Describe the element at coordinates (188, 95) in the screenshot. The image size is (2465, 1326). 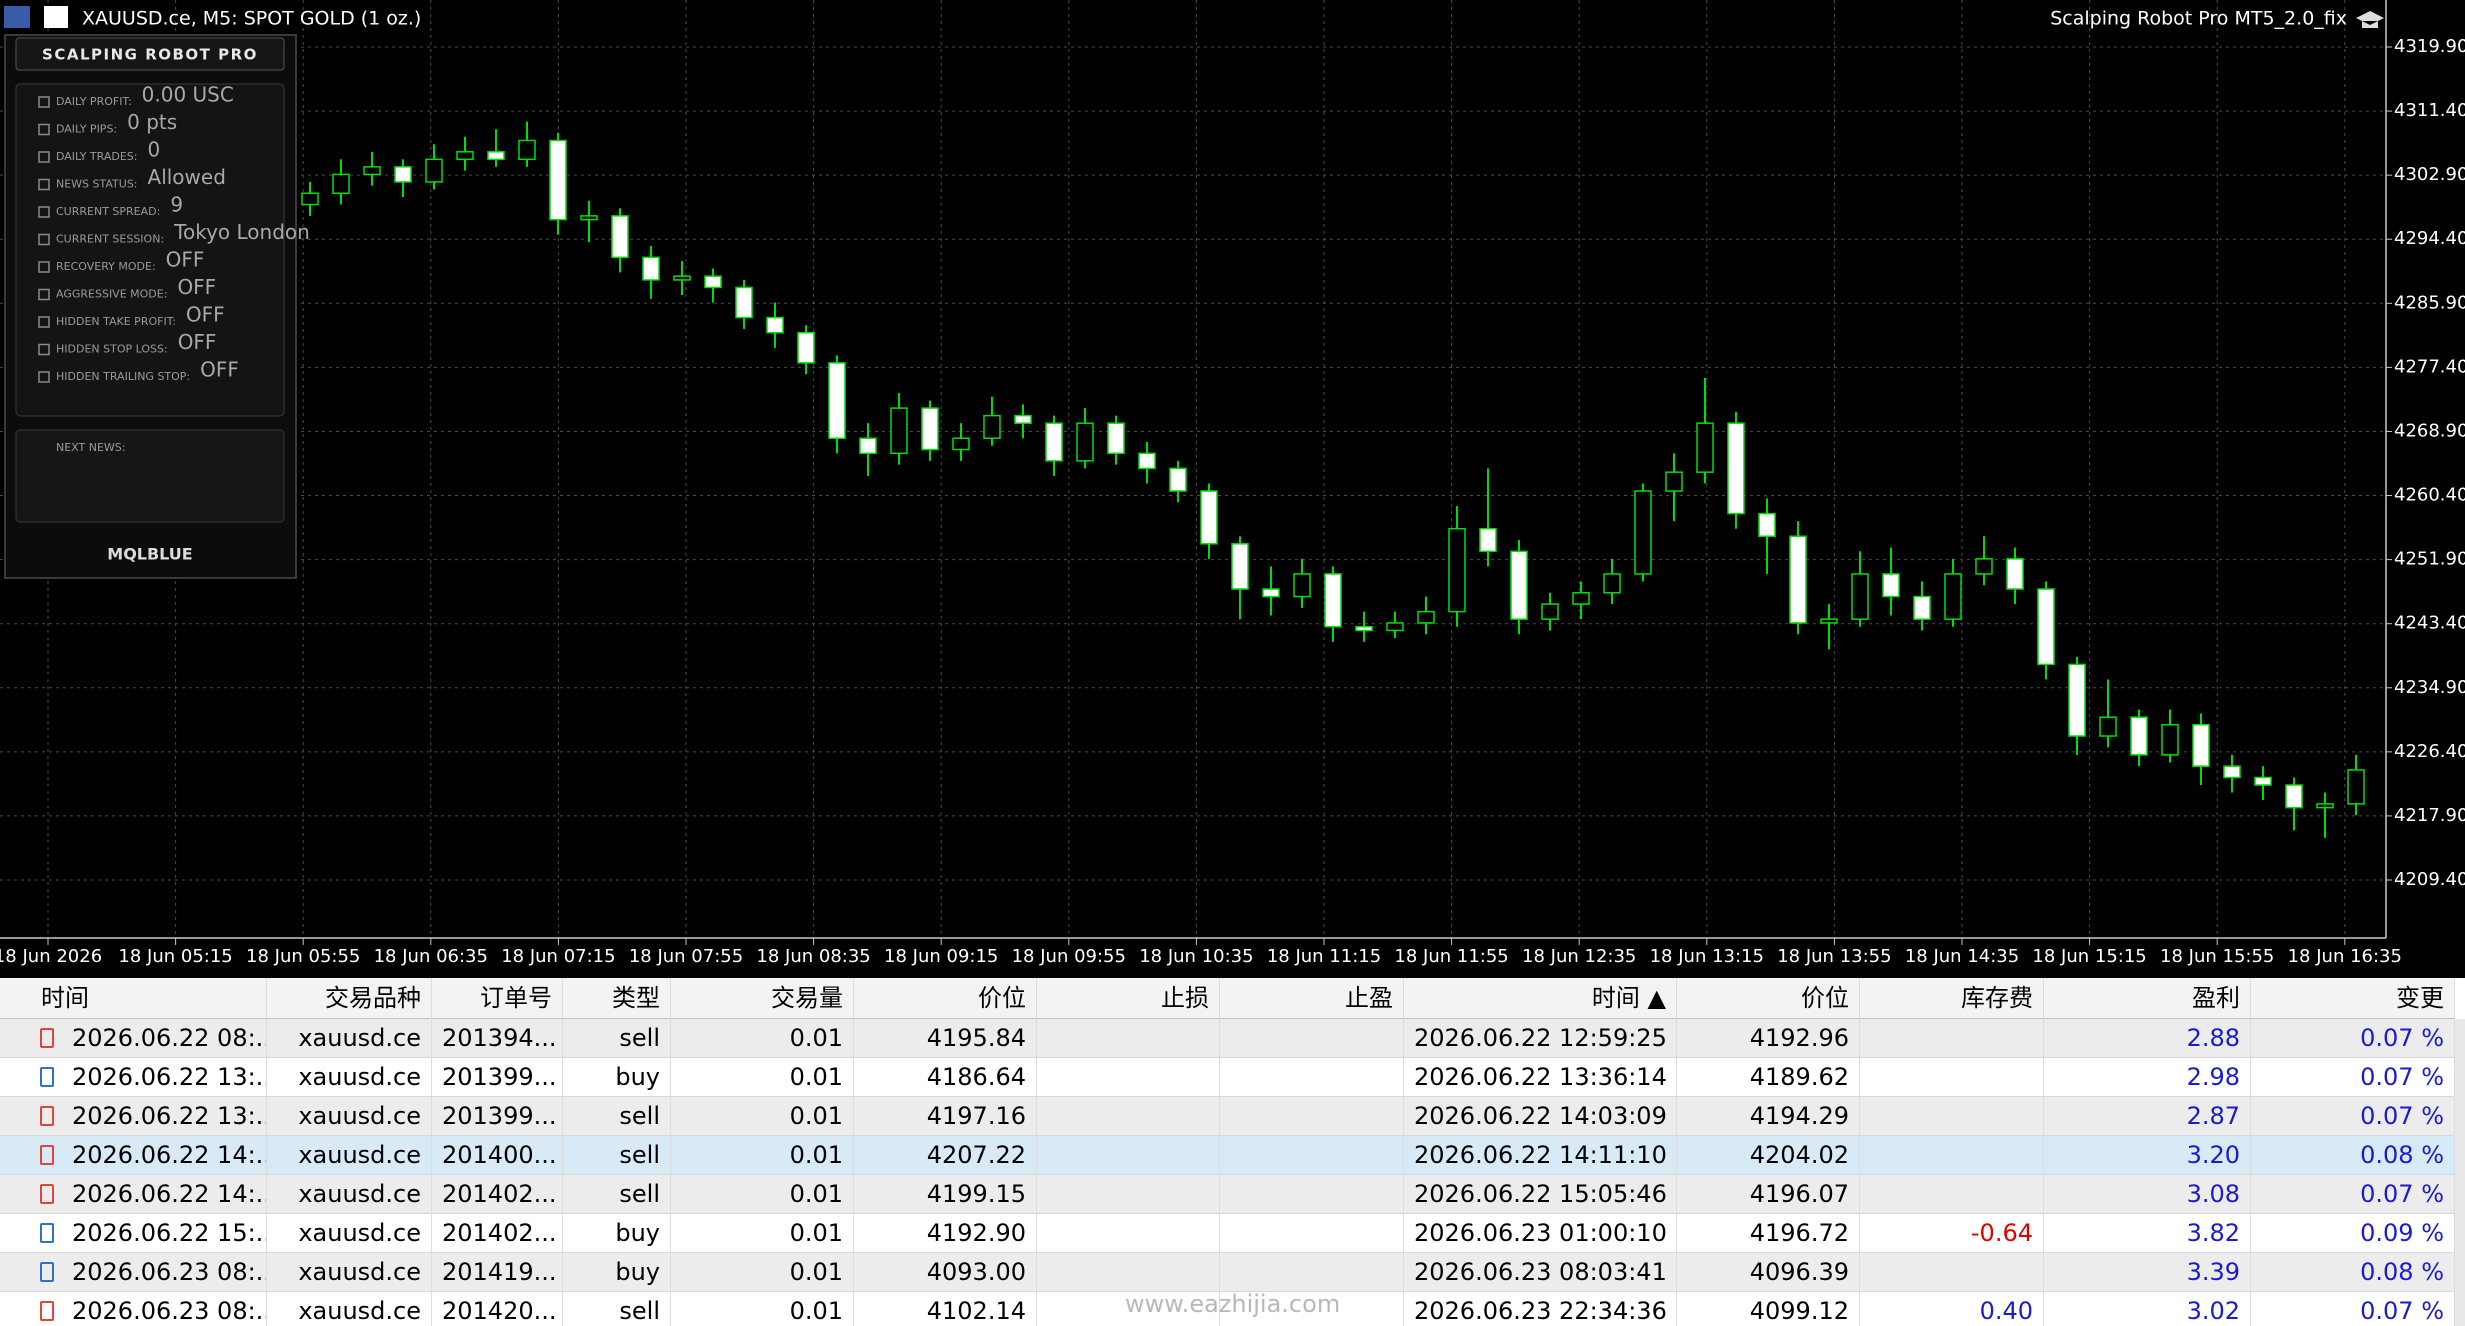
I see `panel-row-value: 0.00 USC` at that location.